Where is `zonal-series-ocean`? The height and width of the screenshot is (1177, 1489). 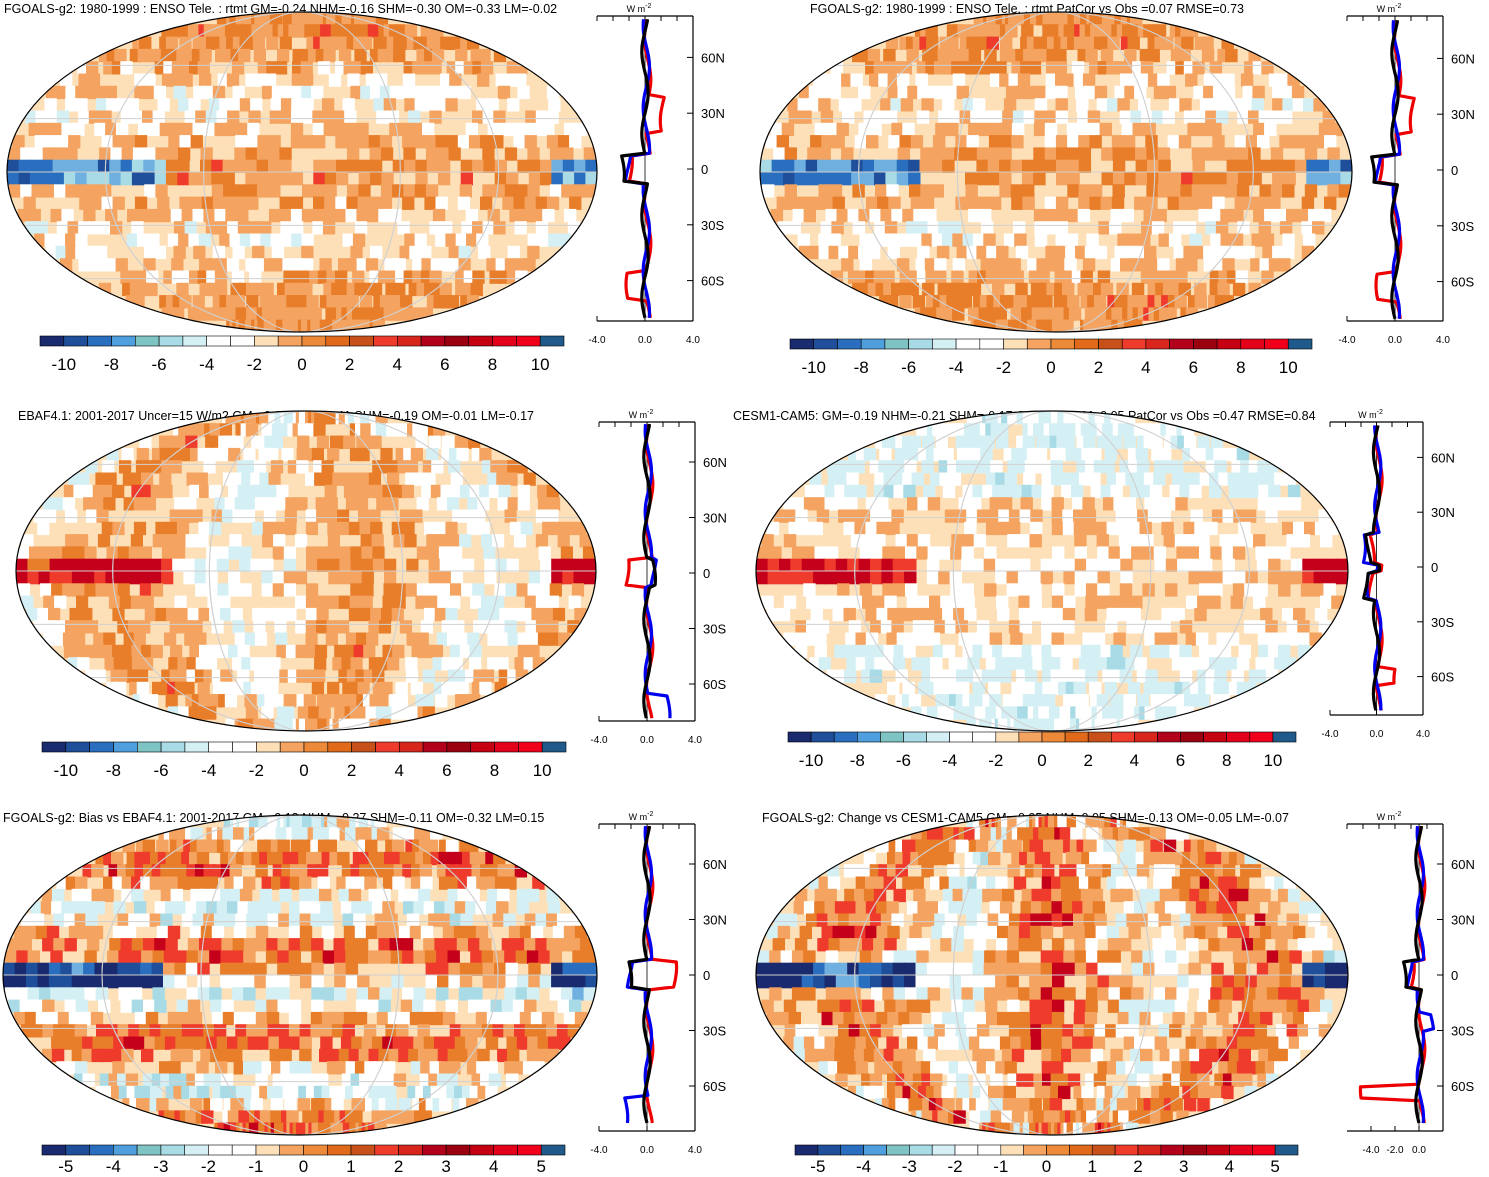
zonal-series-ocean is located at coordinates (1372, 568).